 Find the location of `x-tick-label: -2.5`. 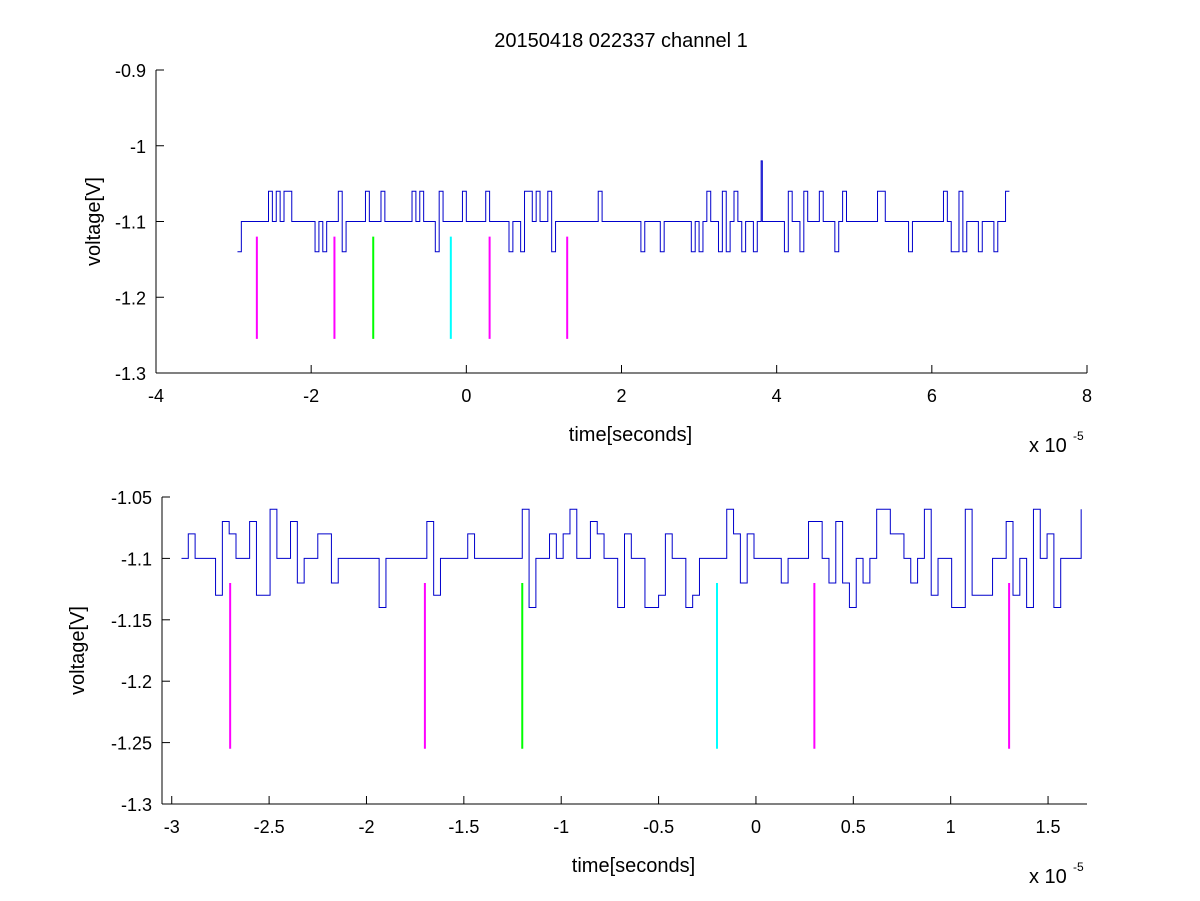

x-tick-label: -2.5 is located at coordinates (269, 827).